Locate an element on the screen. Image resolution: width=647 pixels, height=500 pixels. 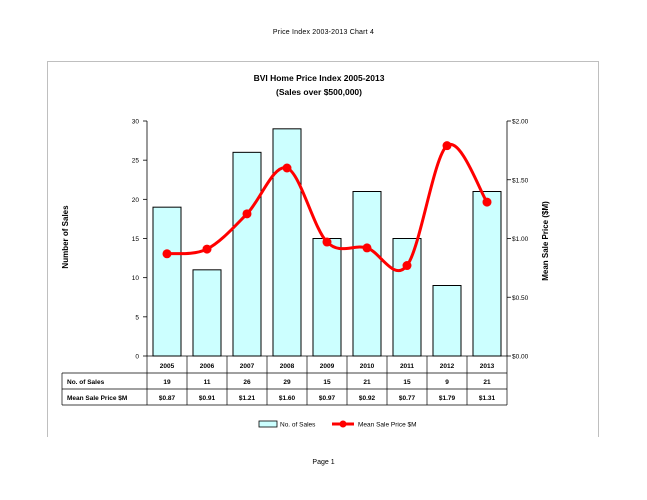
y2-tick-label: $1.00 is located at coordinates (520, 239).